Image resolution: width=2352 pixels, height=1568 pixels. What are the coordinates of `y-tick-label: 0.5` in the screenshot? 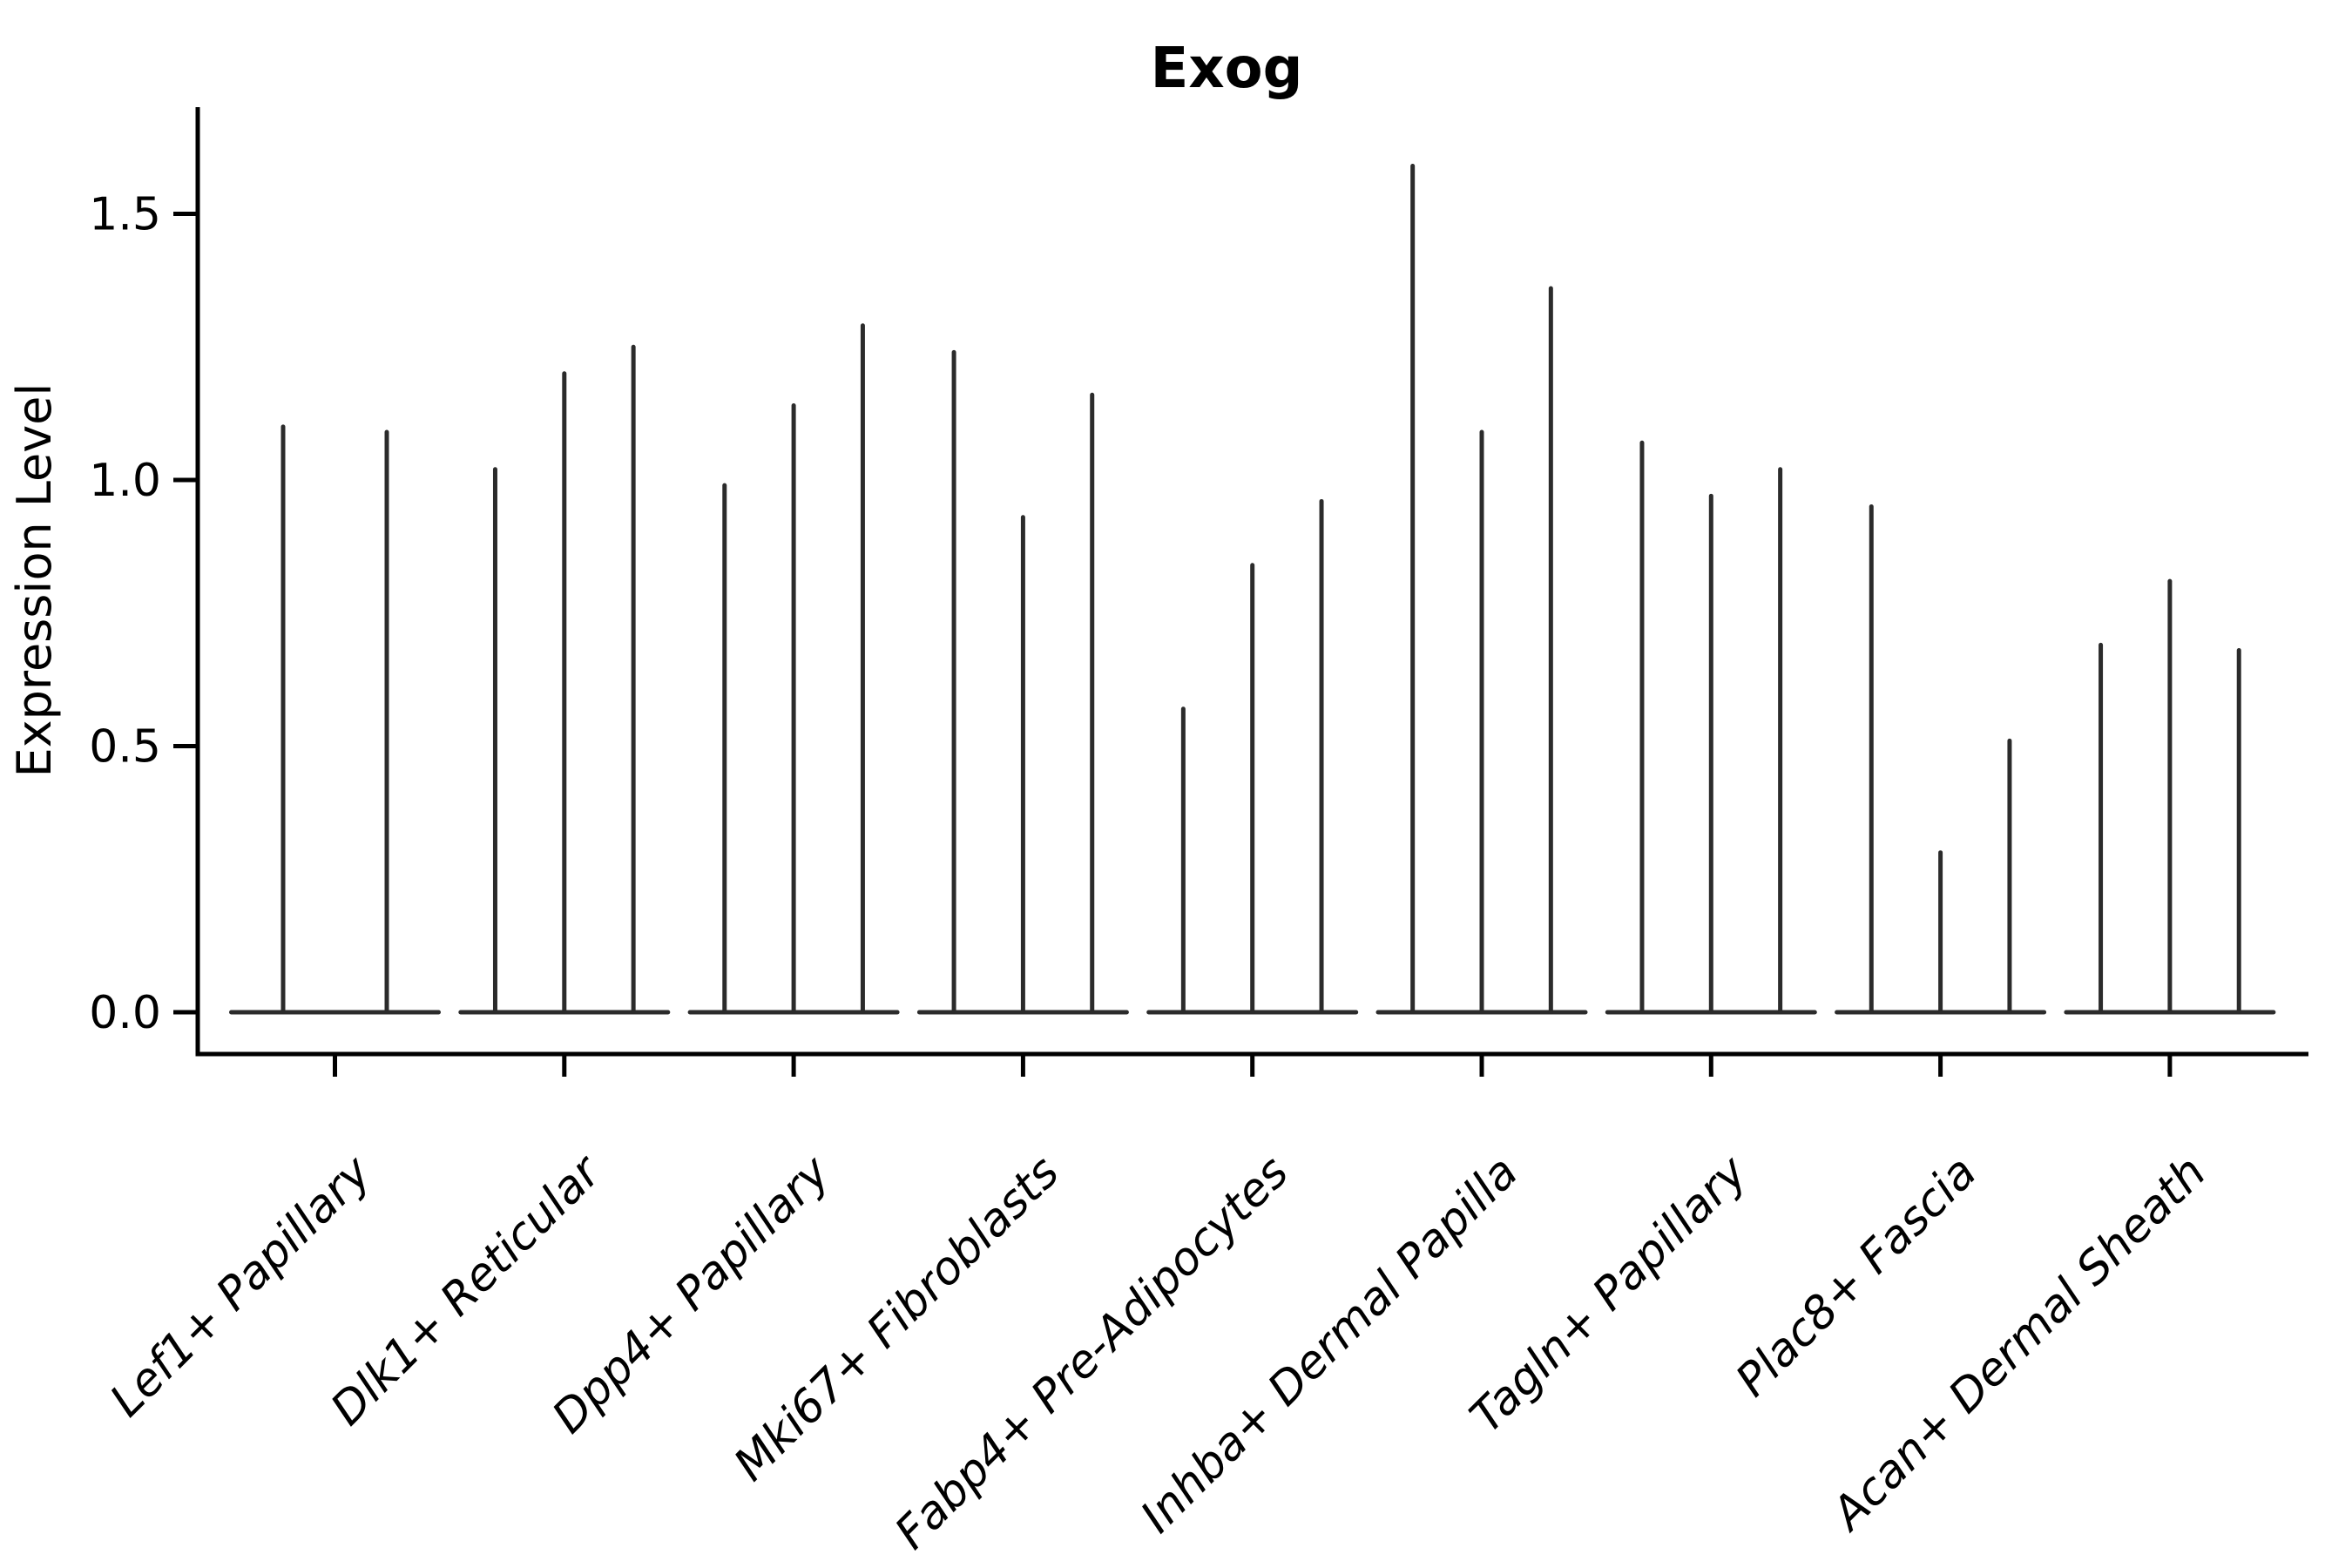 It's located at (125, 747).